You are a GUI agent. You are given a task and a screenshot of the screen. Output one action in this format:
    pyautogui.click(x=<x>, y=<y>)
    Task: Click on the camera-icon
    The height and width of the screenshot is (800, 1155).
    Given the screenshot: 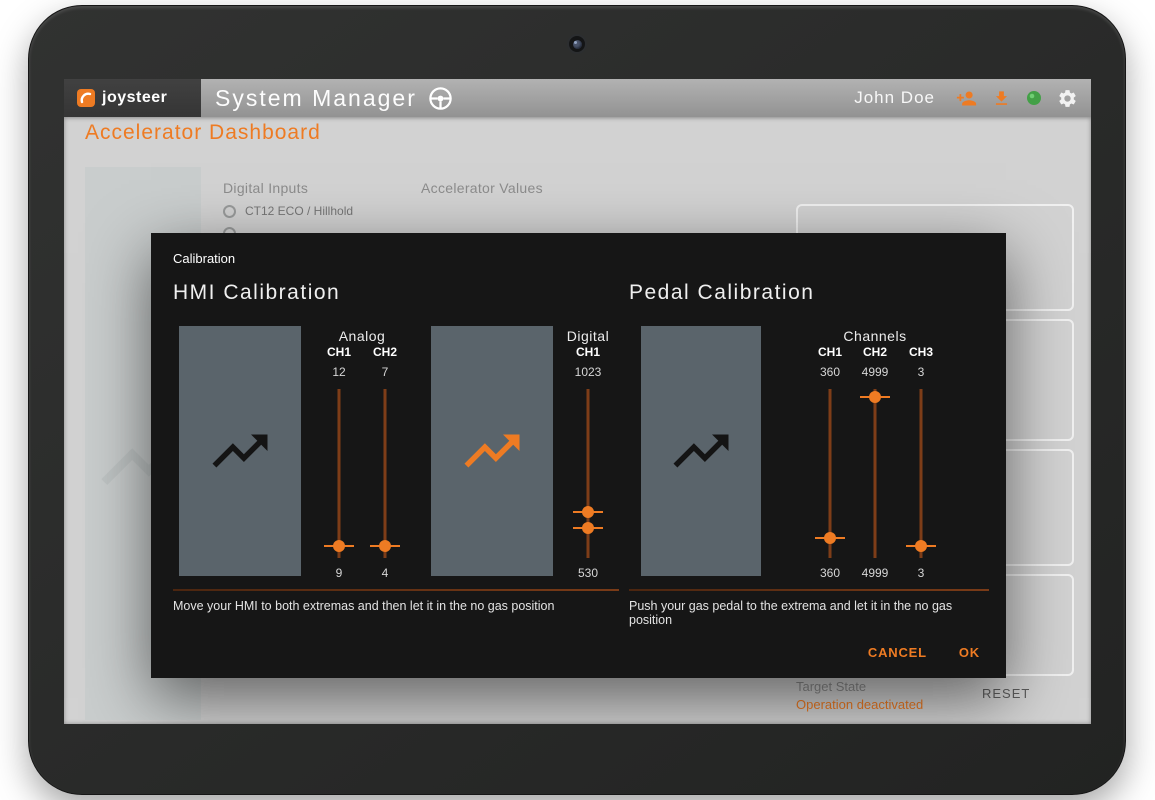 What is the action you would take?
    pyautogui.click(x=577, y=44)
    